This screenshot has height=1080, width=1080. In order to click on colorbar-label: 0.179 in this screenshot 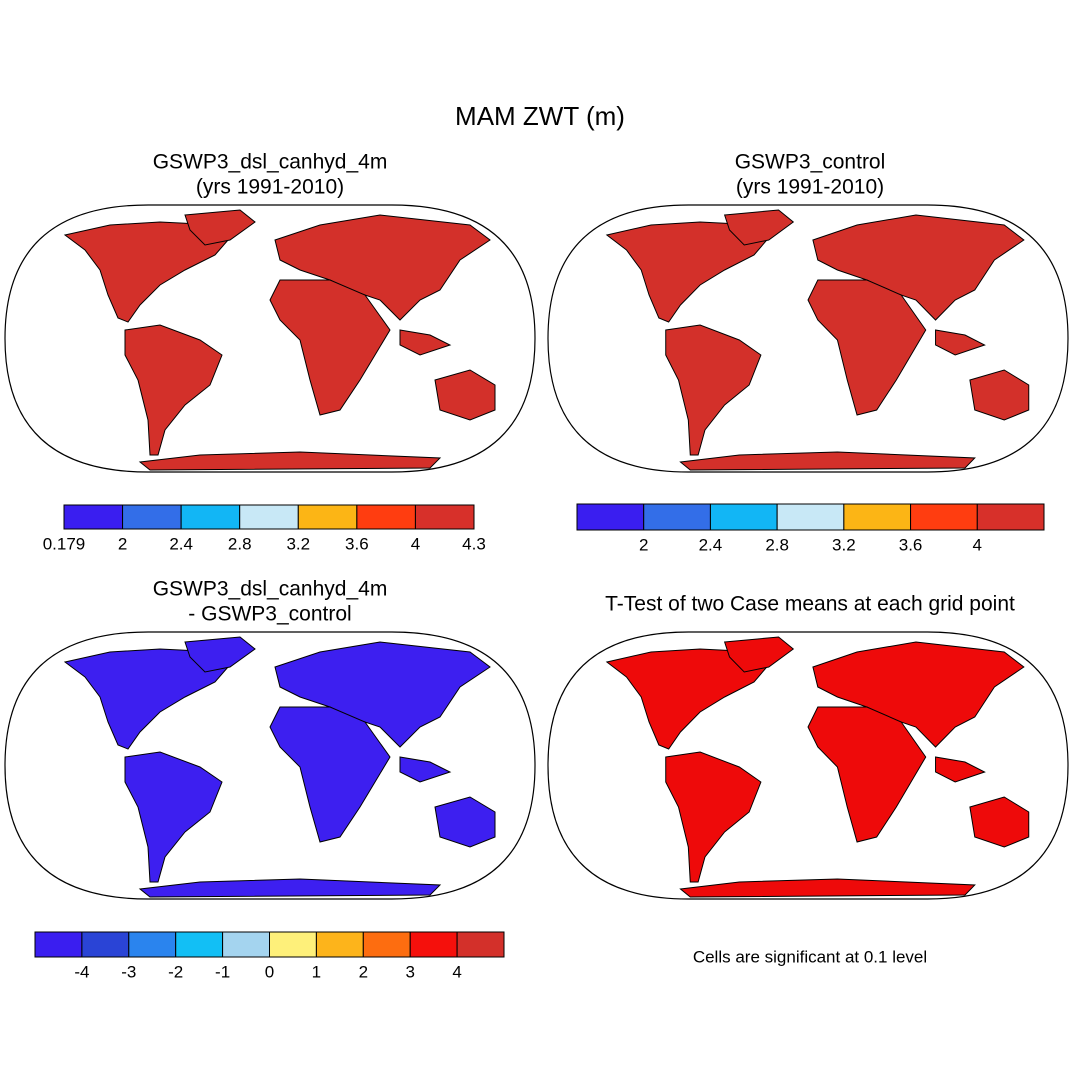, I will do `click(64, 543)`.